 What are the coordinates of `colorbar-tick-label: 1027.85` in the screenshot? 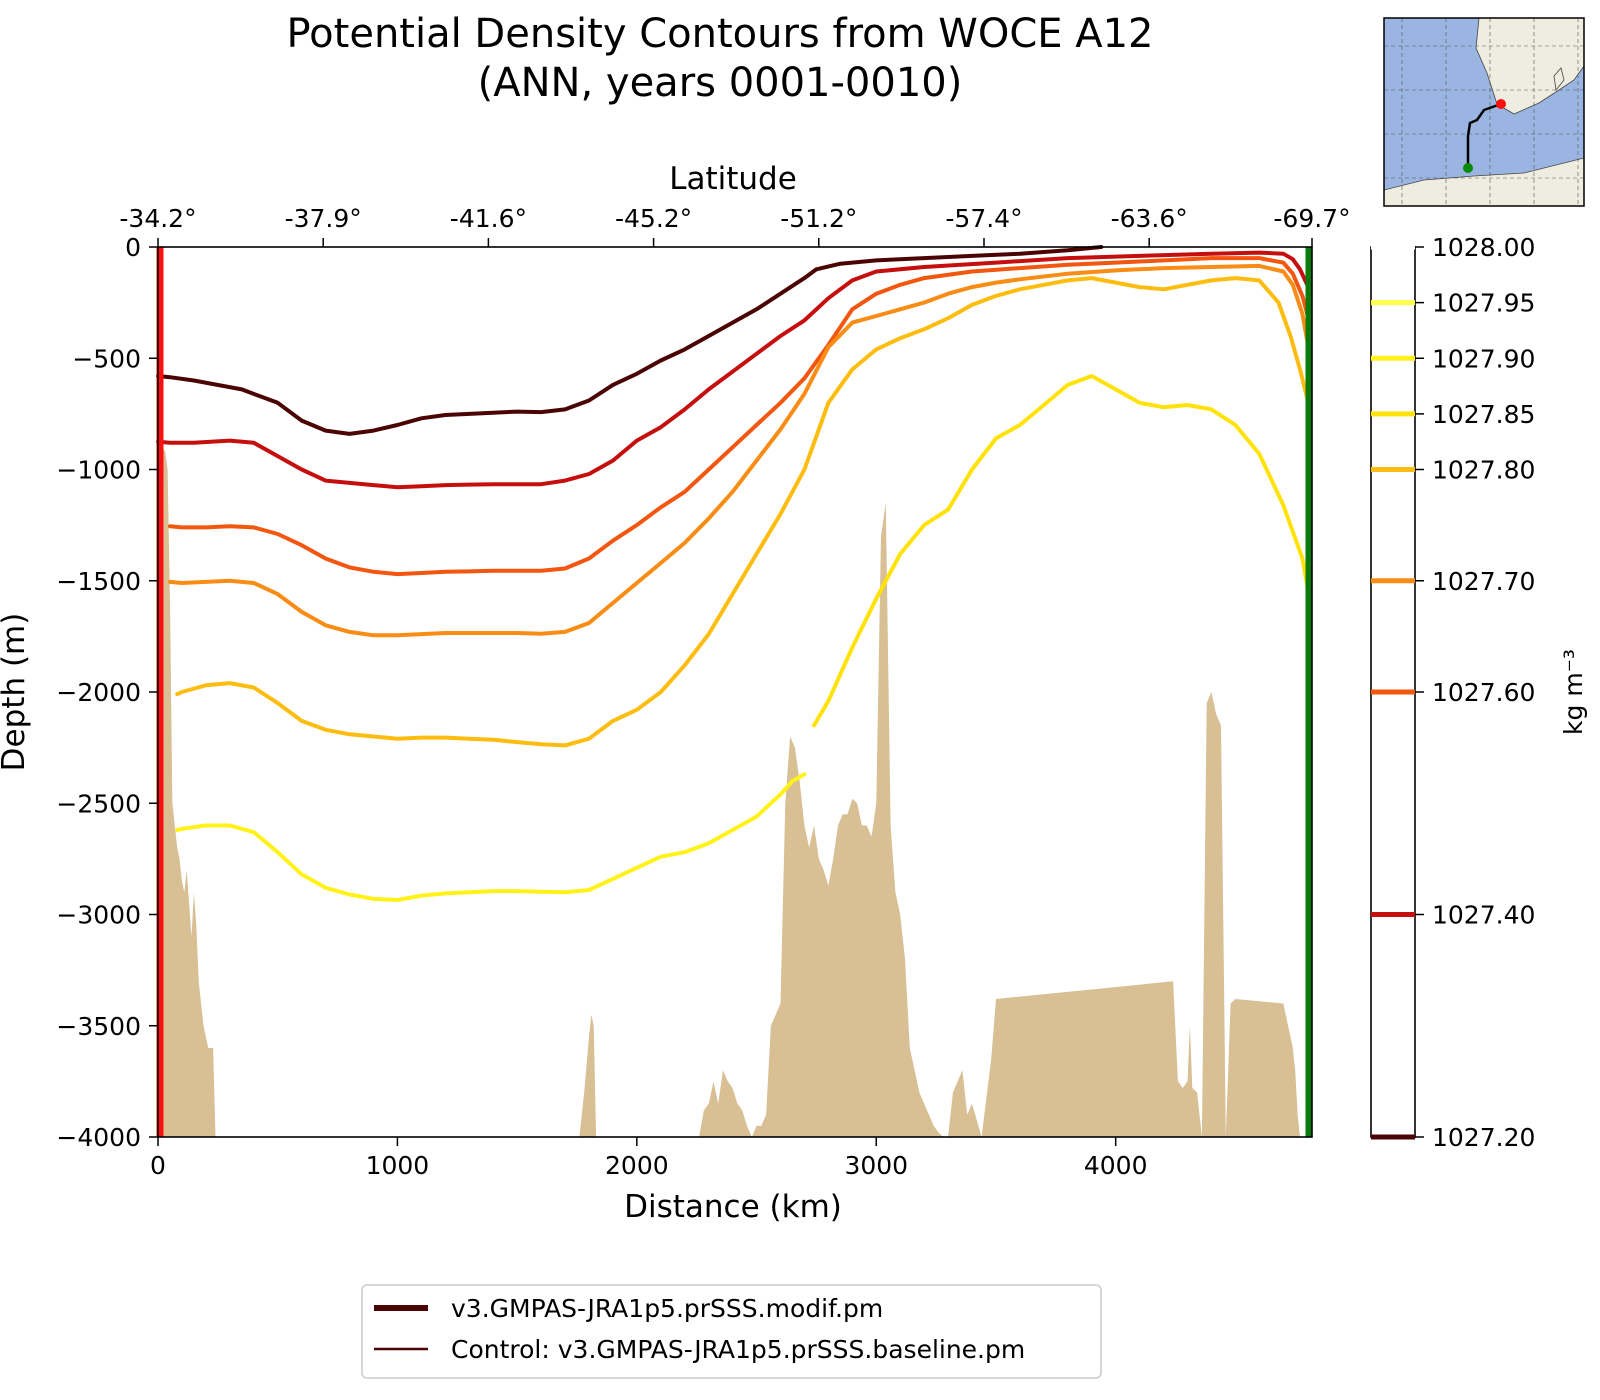 It's located at (1483, 414).